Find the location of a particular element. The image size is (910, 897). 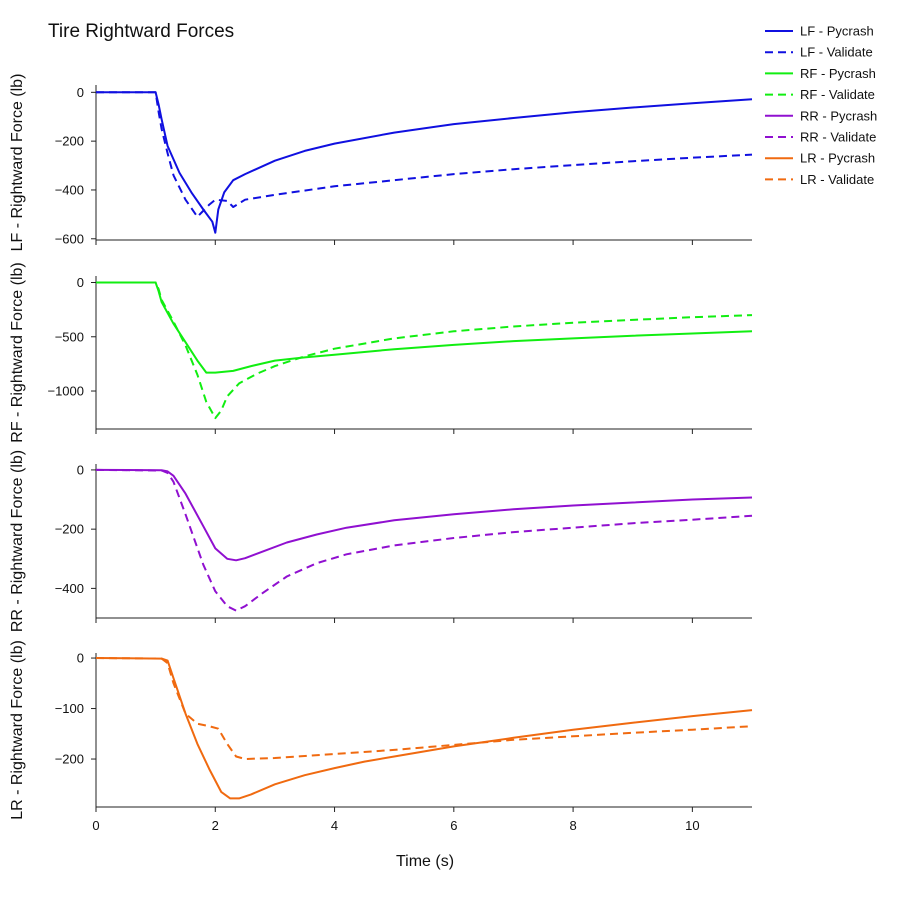

legend-label: LF - Validate is located at coordinates (836, 52).